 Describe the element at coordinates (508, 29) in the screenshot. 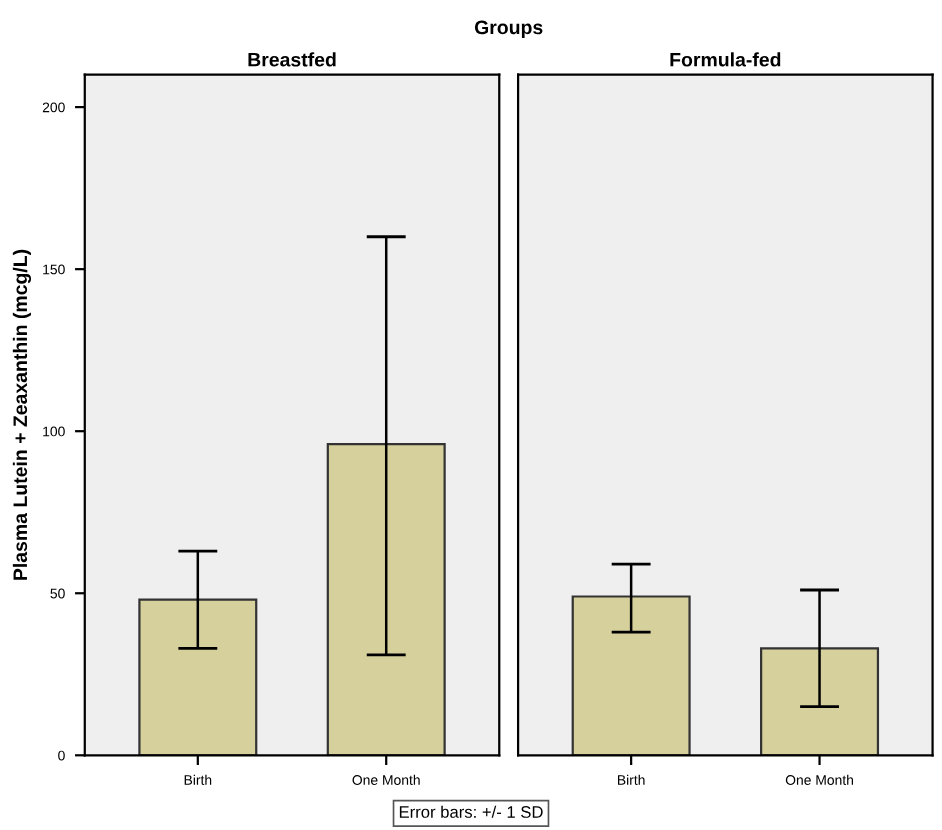

I see `text: Groups` at that location.